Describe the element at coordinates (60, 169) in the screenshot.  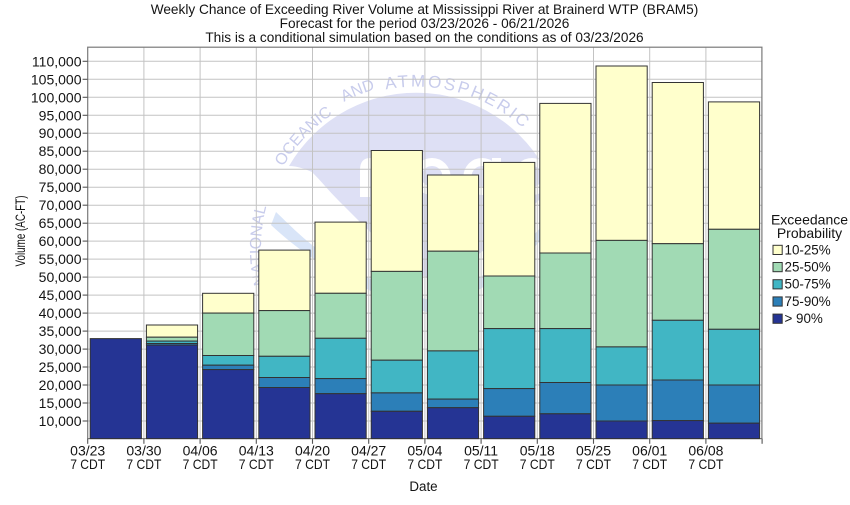
I see `svg-text: 80,000` at that location.